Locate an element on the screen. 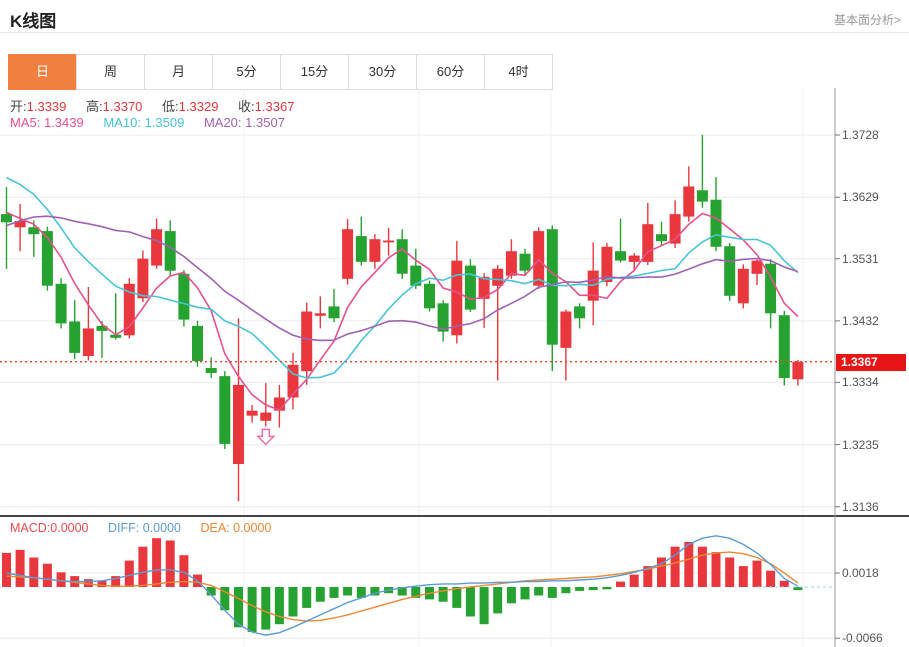 This screenshot has width=909, height=647. ma-info-row: MA5: 1.3439 MA10: 1.3509 MA20: 1.3507 is located at coordinates (155, 122).